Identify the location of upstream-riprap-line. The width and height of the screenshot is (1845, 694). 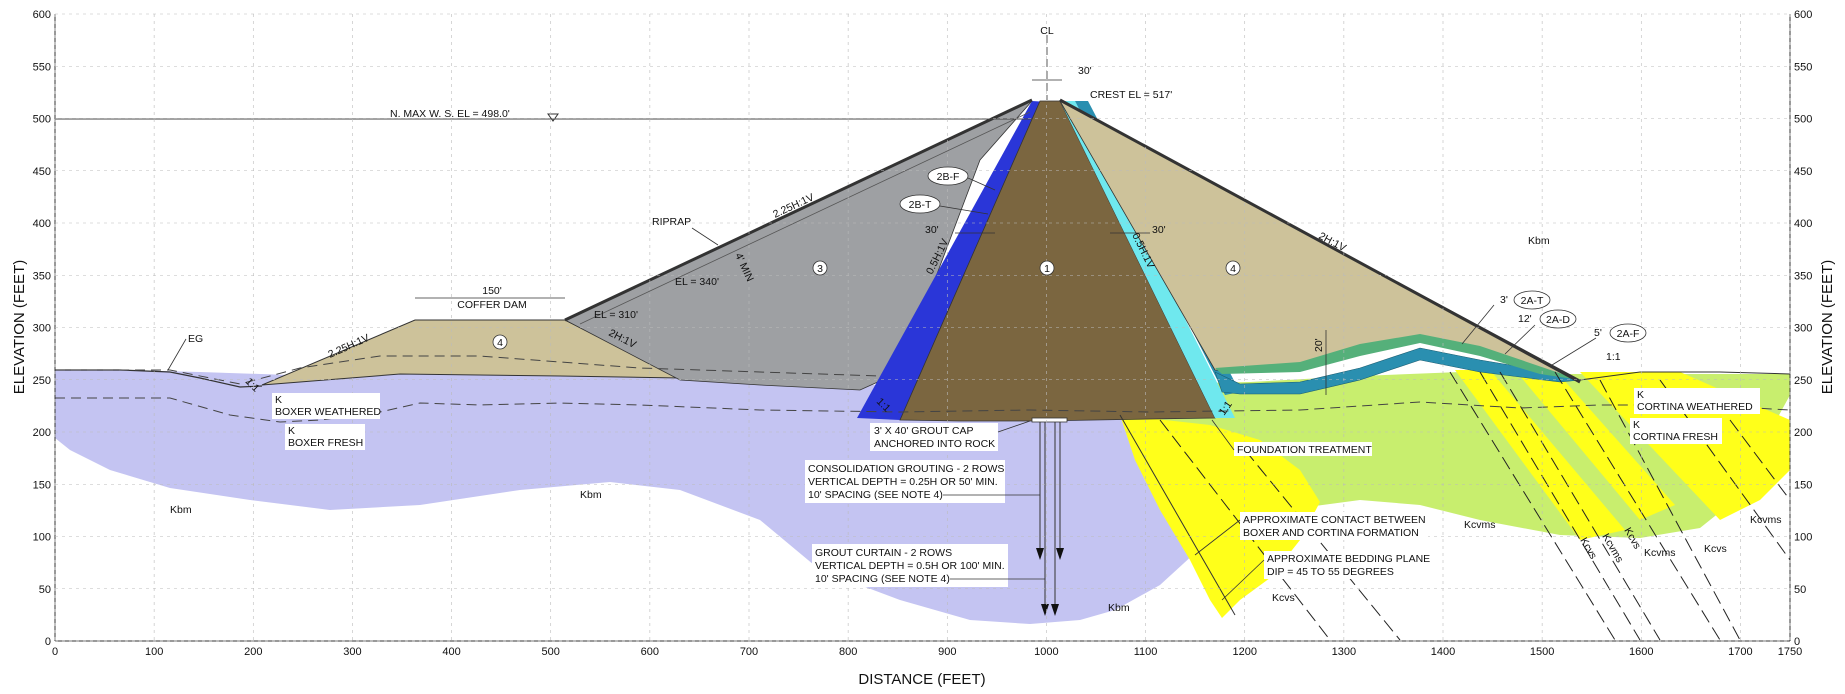
(798, 210).